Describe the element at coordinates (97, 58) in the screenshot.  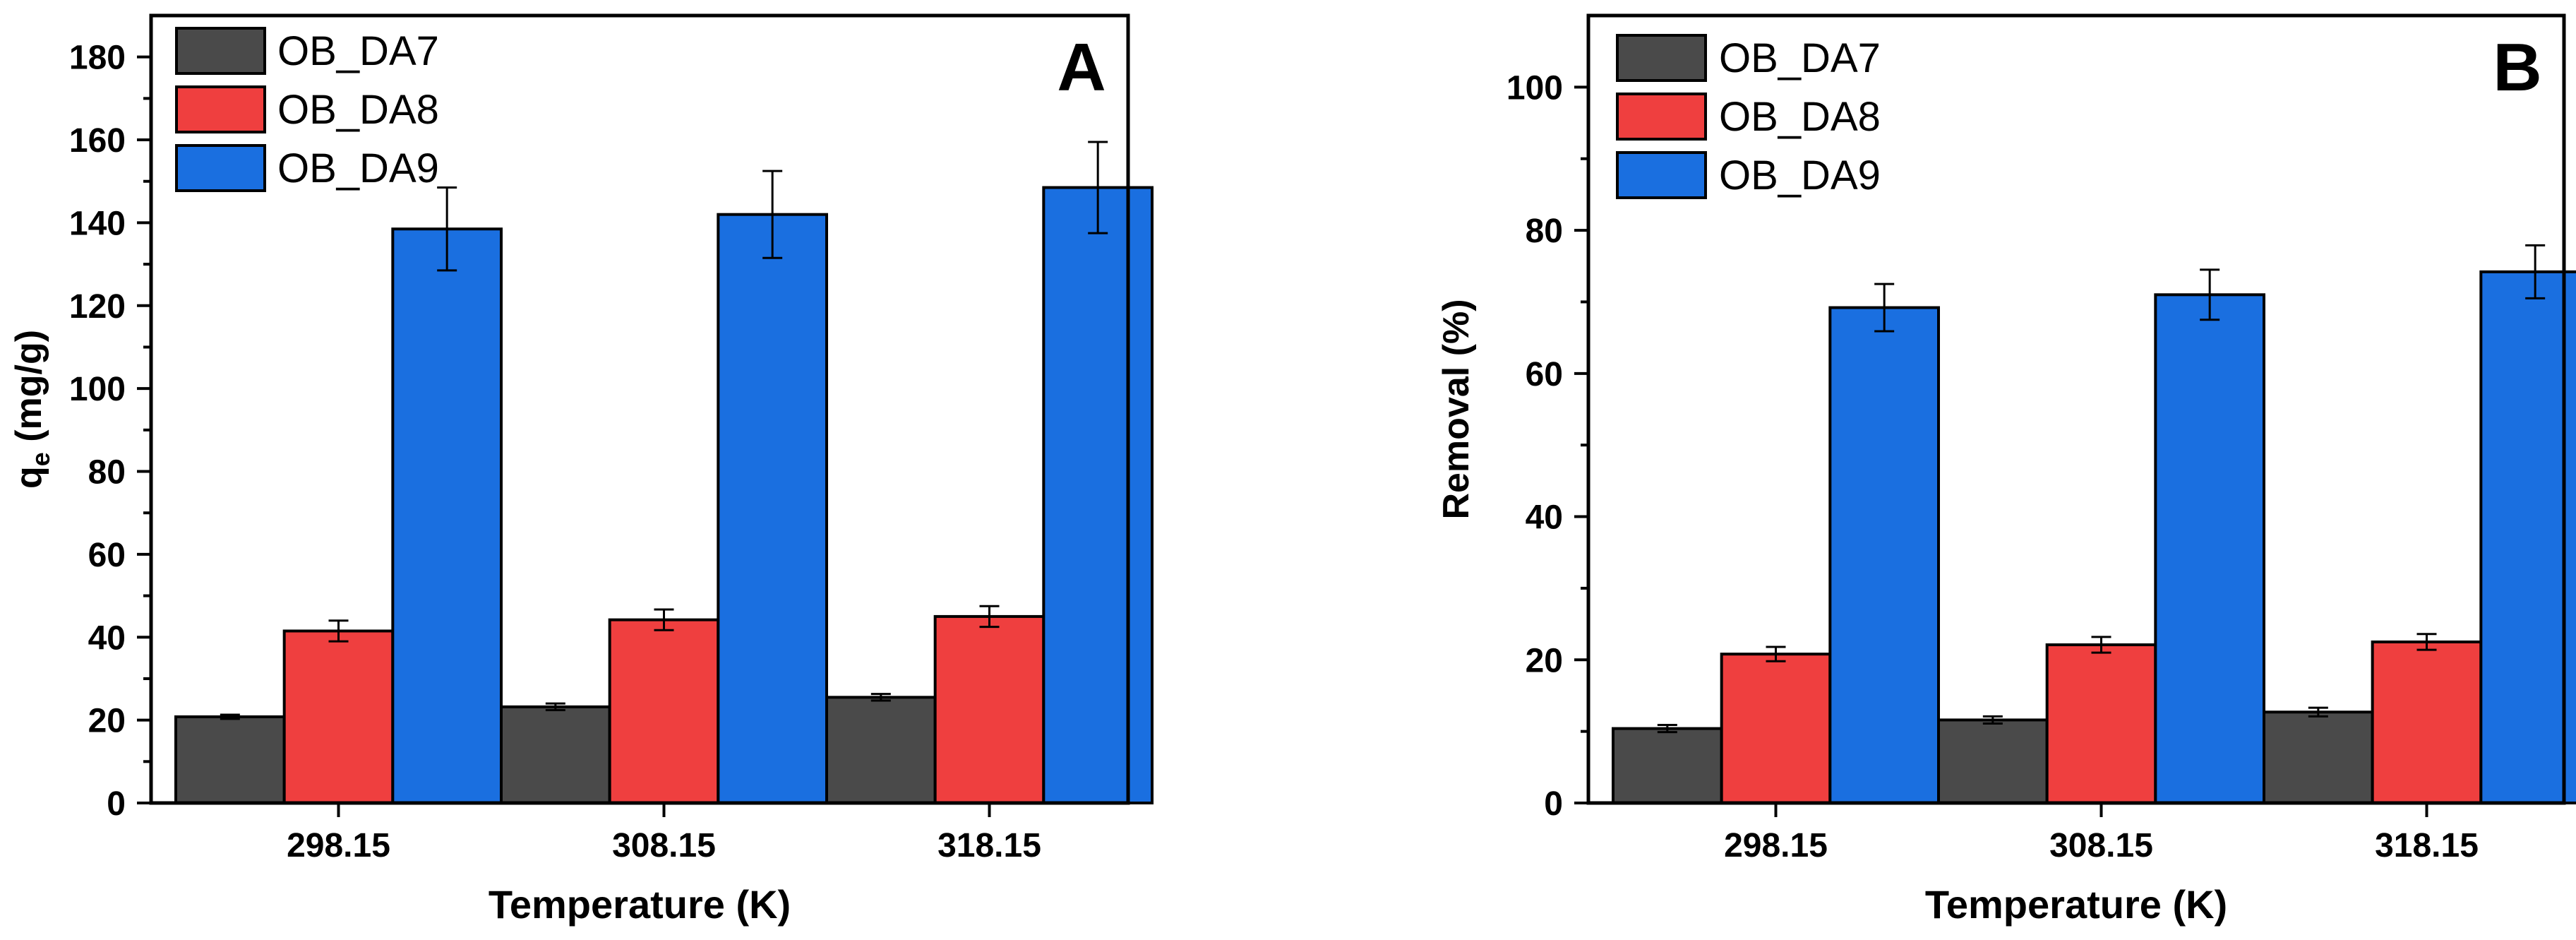
I see `y-tick-label: 180` at that location.